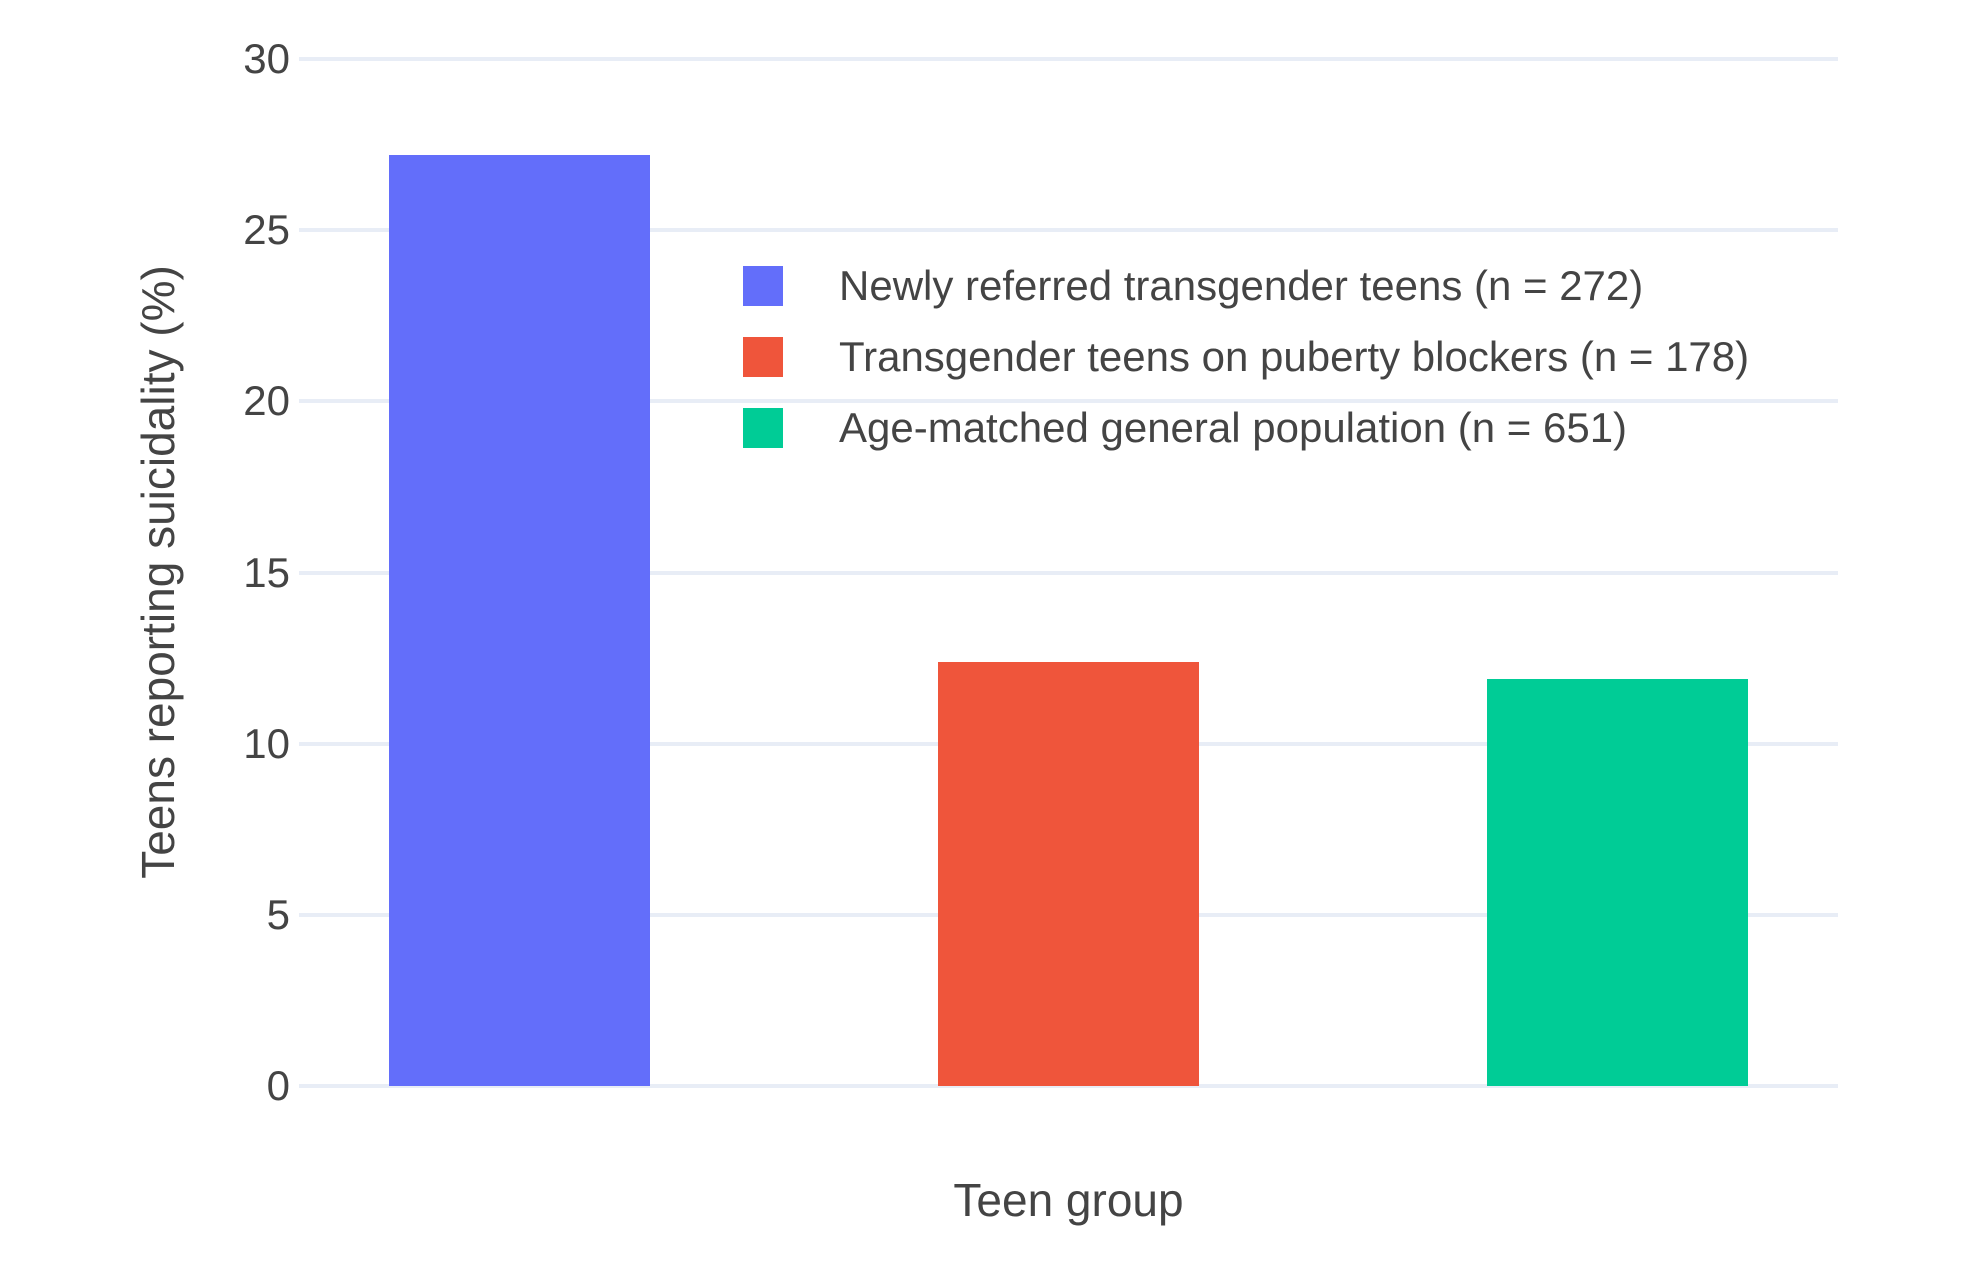 The image size is (1987, 1269). I want to click on y-tick-label-5: 5, so click(278, 914).